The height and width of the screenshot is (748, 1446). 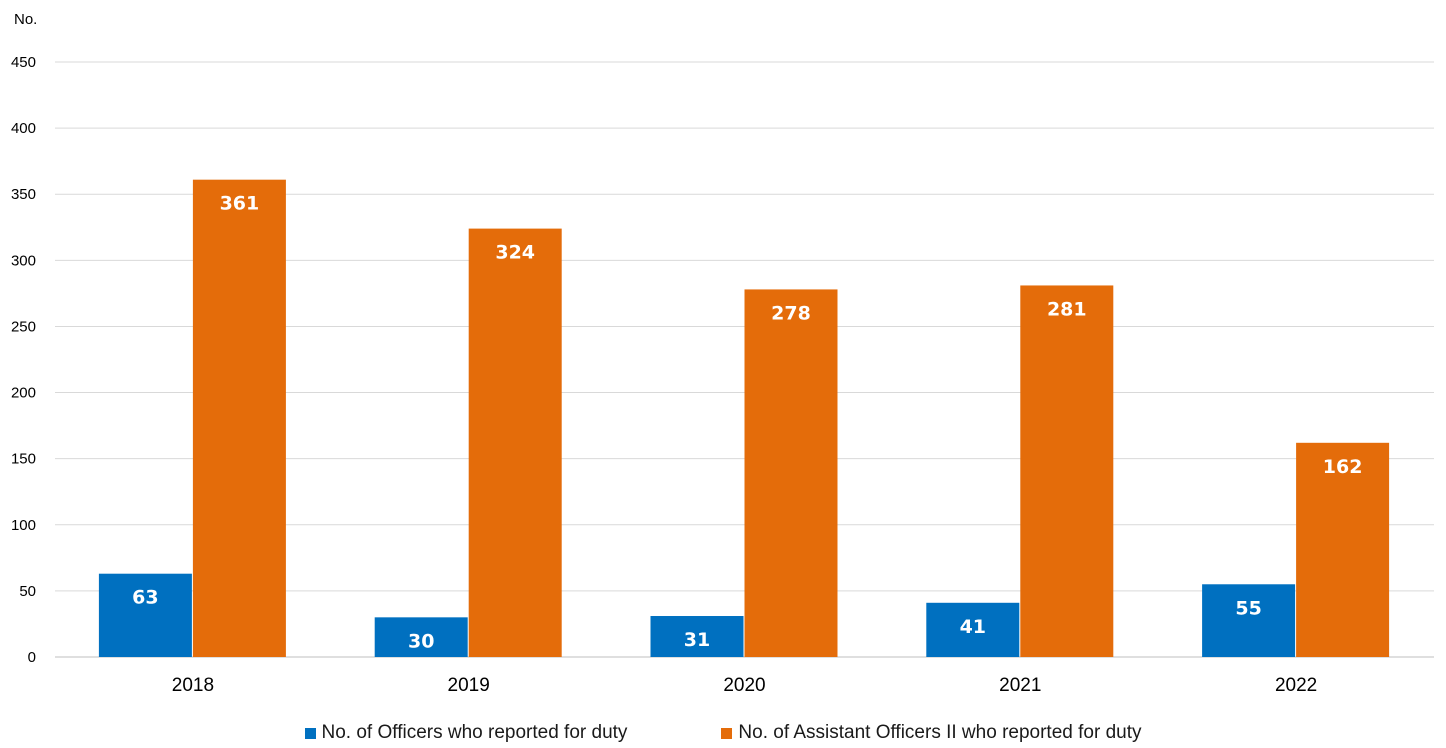 What do you see at coordinates (310, 733) in the screenshot?
I see `legend-swatch-officers` at bounding box center [310, 733].